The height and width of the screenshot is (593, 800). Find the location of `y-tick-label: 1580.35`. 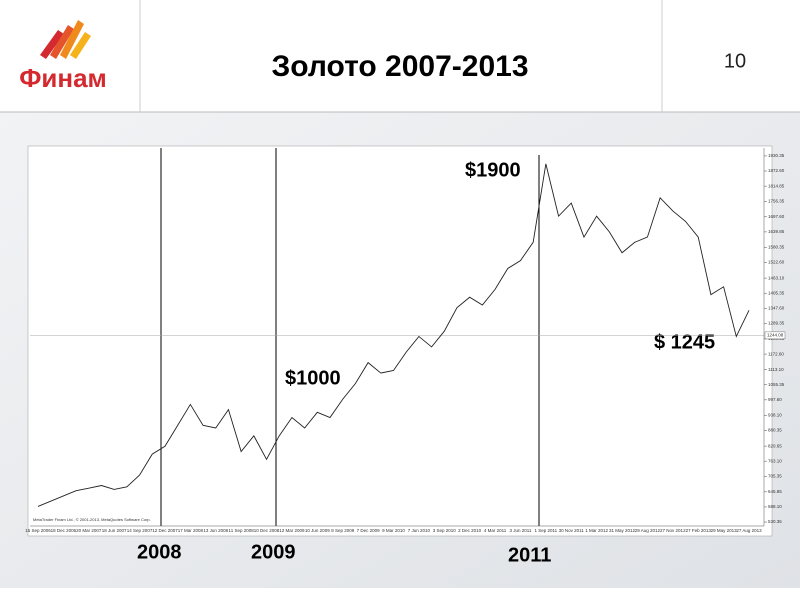

y-tick-label: 1580.35 is located at coordinates (776, 247).